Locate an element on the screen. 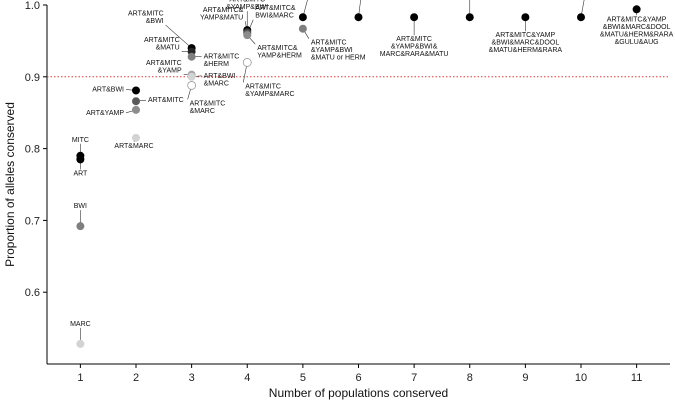 Image resolution: width=675 pixels, height=404 pixels. point-label-line: BWI is located at coordinates (80, 206).